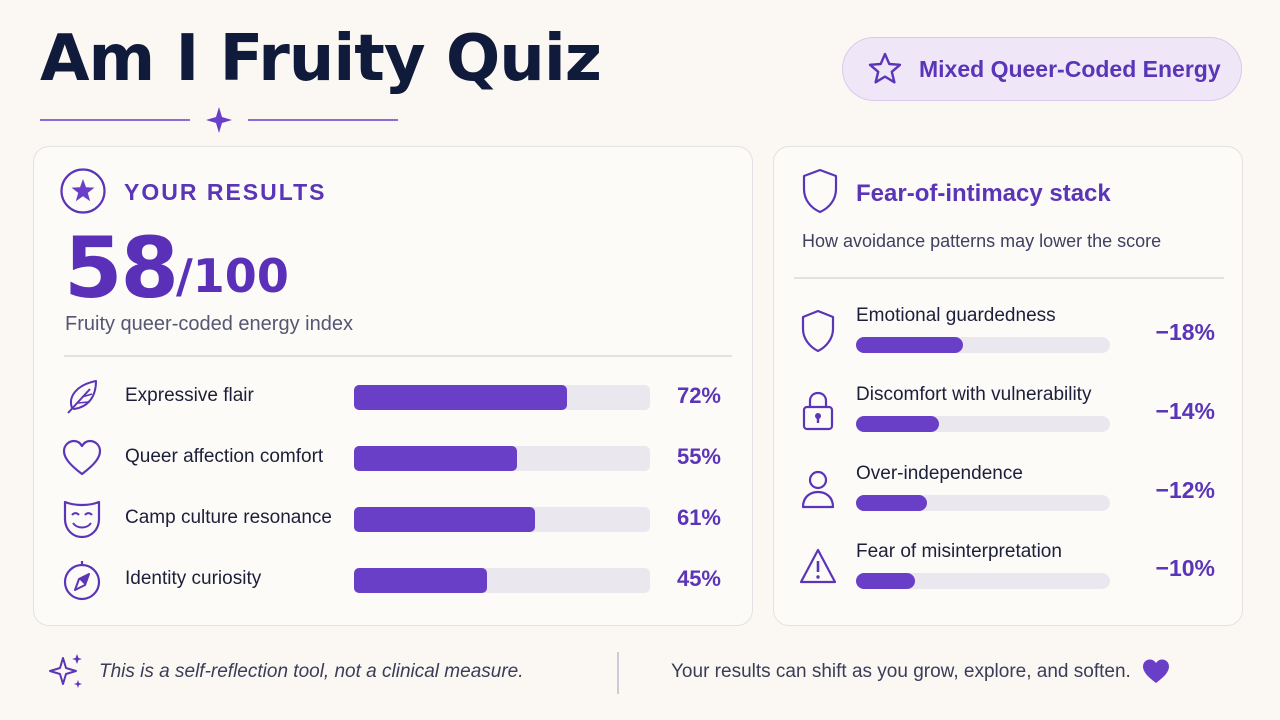 The height and width of the screenshot is (720, 1280). What do you see at coordinates (228, 517) in the screenshot?
I see `metric-label: Camp culture resonance` at bounding box center [228, 517].